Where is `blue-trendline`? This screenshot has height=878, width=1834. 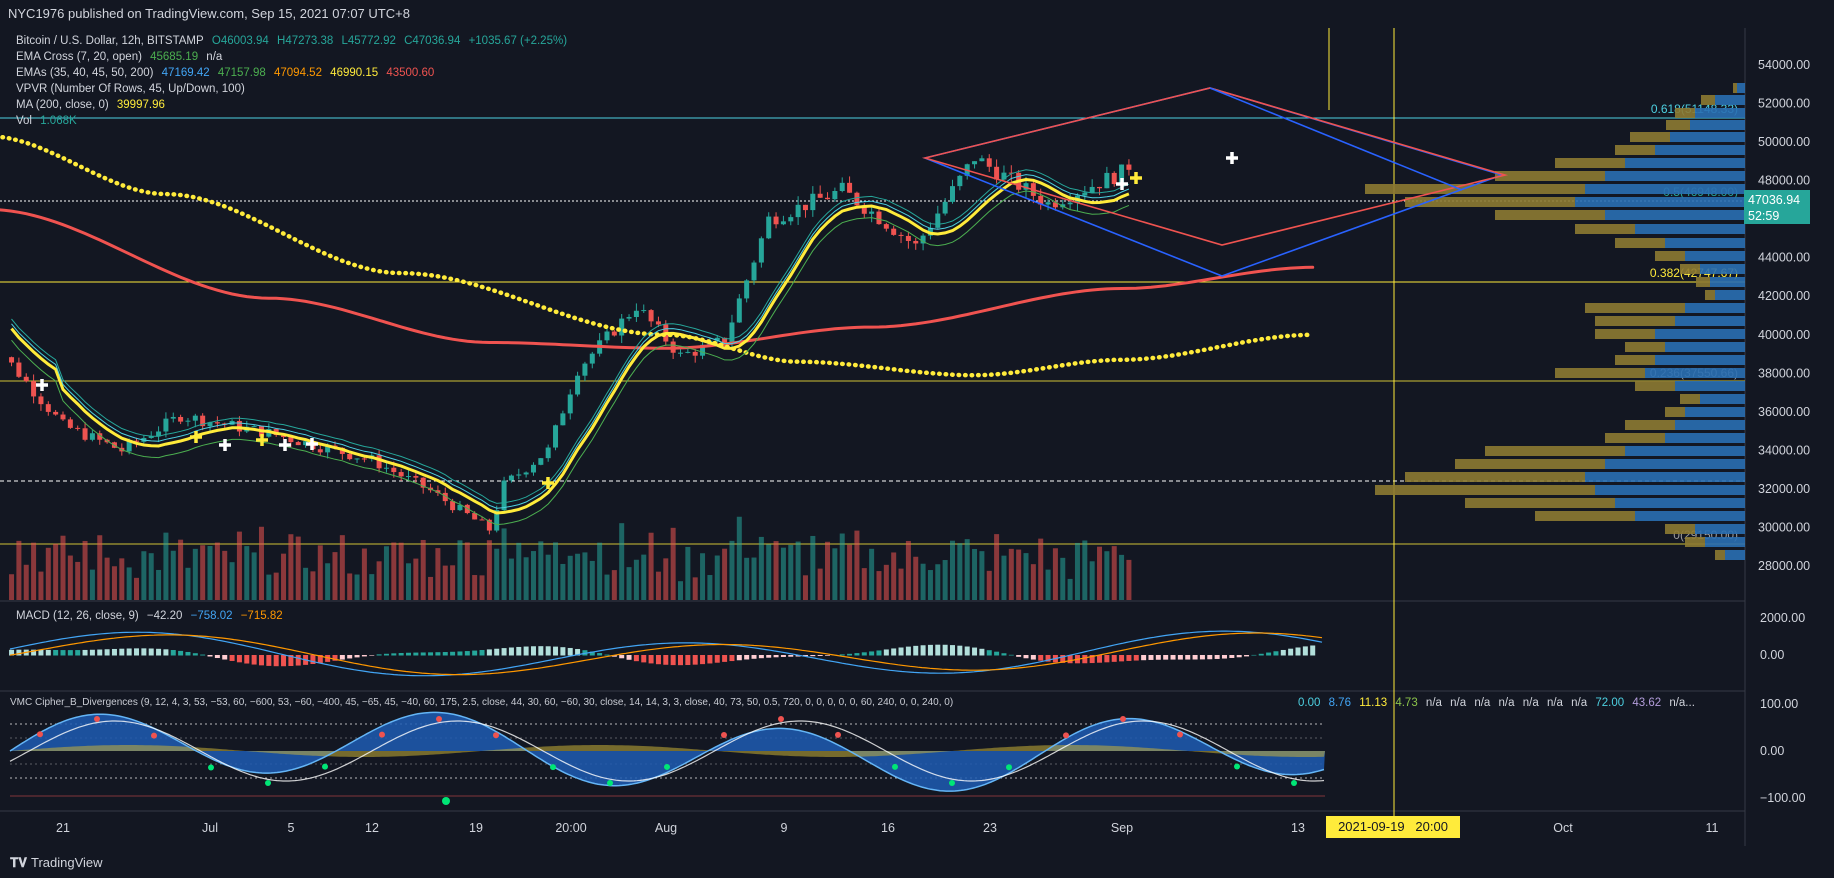 blue-trendline is located at coordinates (1336, 139).